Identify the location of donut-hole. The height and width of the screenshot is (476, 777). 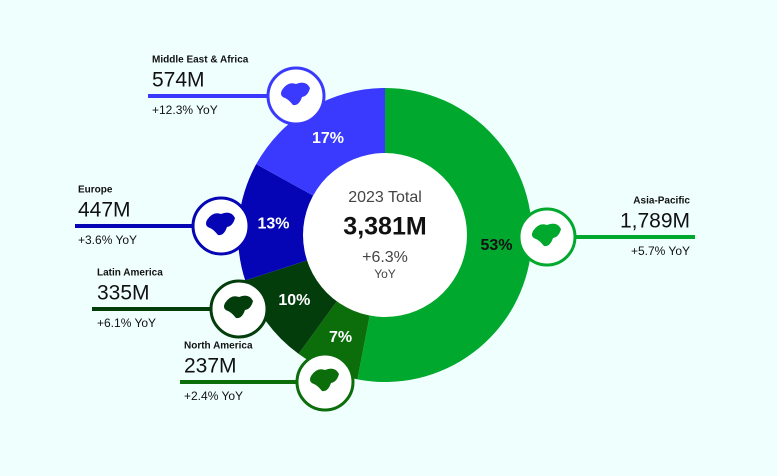
(385, 235).